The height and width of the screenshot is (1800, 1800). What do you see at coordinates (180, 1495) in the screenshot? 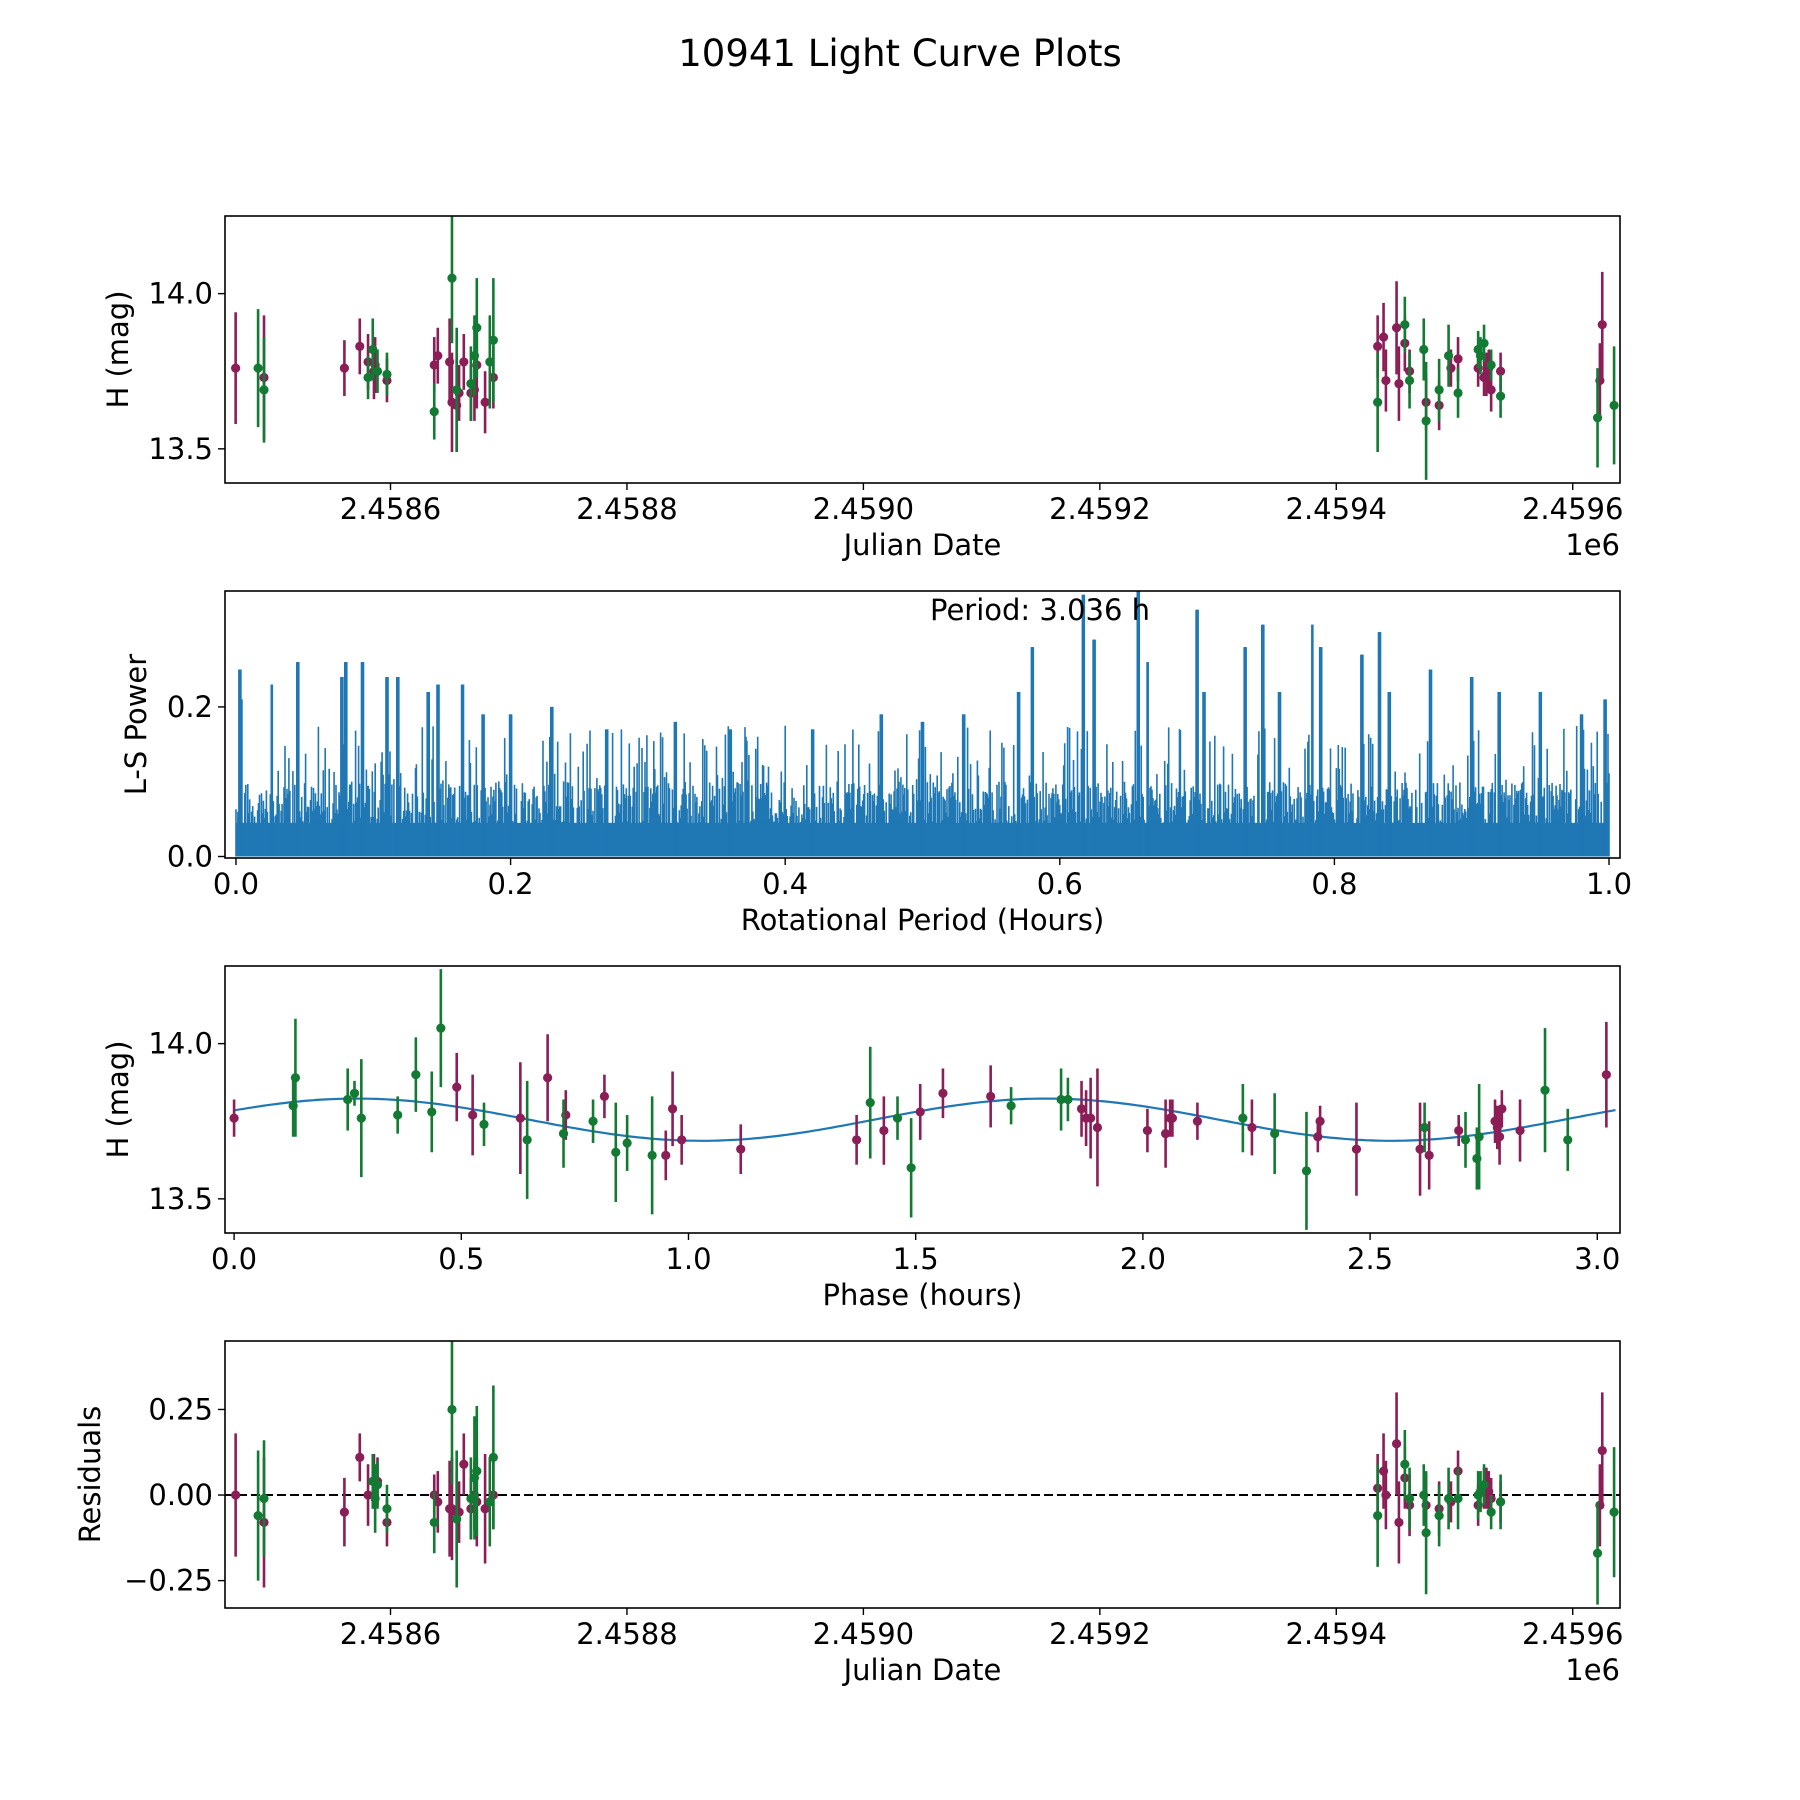
I see `y-tick-label: 0.00` at bounding box center [180, 1495].